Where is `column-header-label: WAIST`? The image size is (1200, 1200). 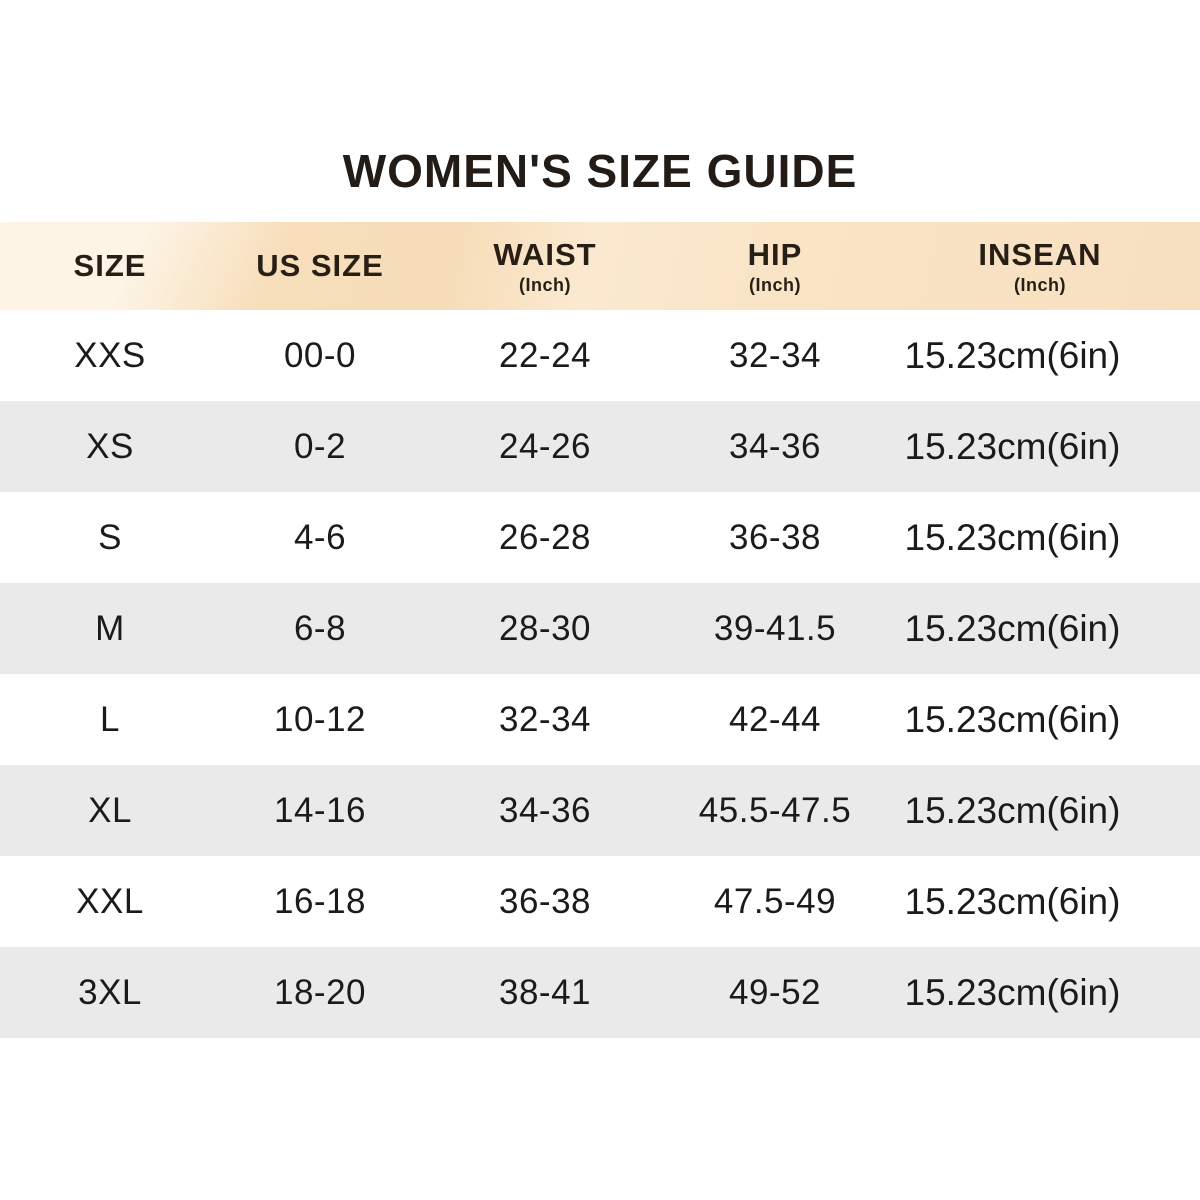
column-header-label: WAIST is located at coordinates (545, 254).